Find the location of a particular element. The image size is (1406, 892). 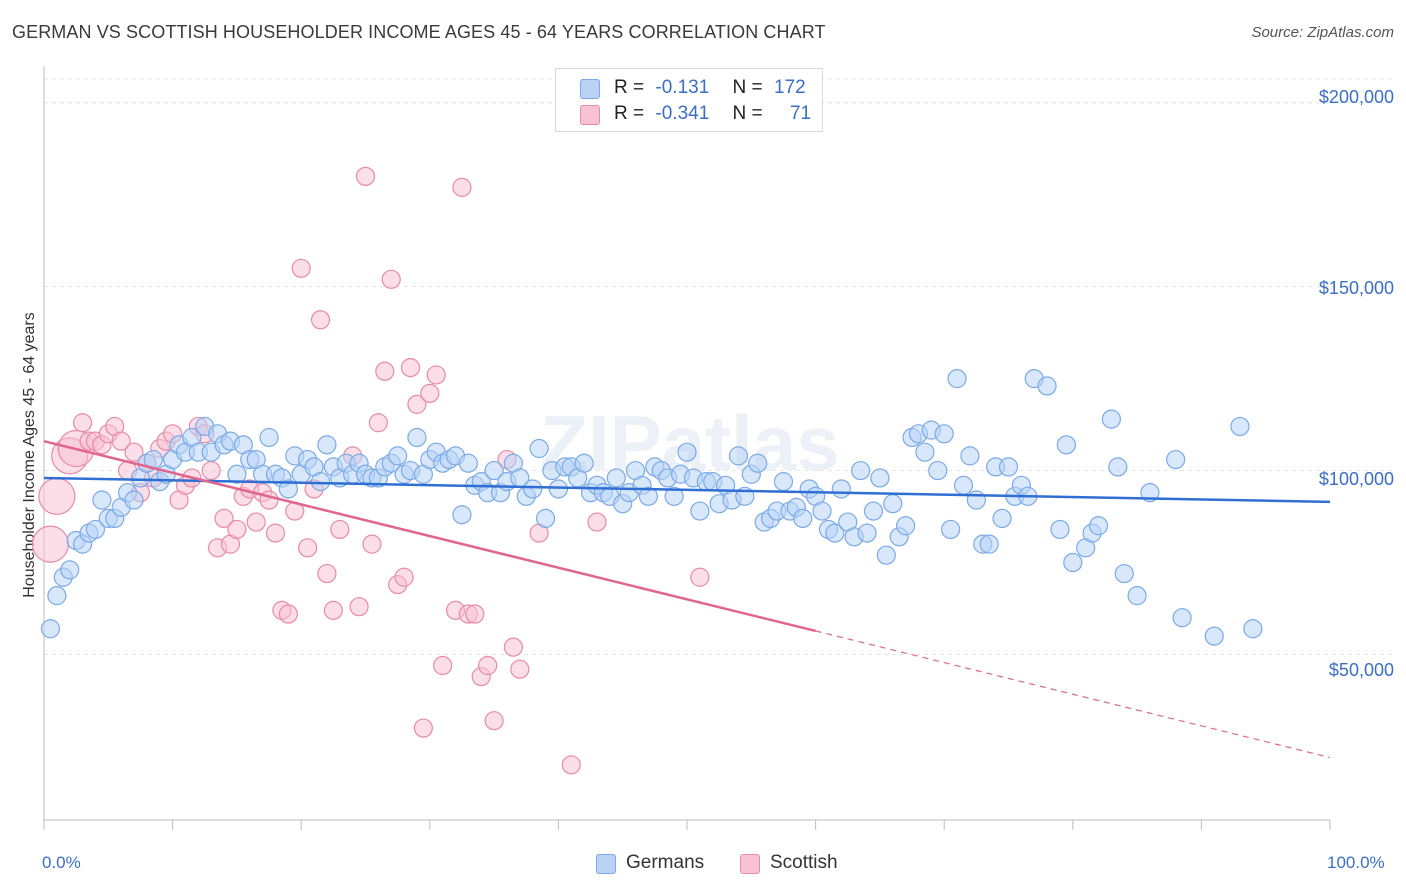

x-tick-label-min: 0.0% is located at coordinates (61, 862).